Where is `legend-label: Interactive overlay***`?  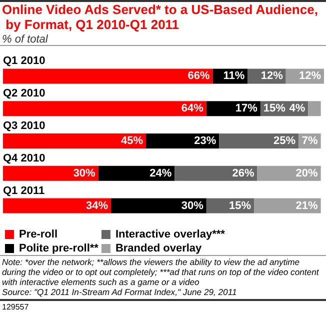 legend-label: Interactive overlay*** is located at coordinates (170, 234).